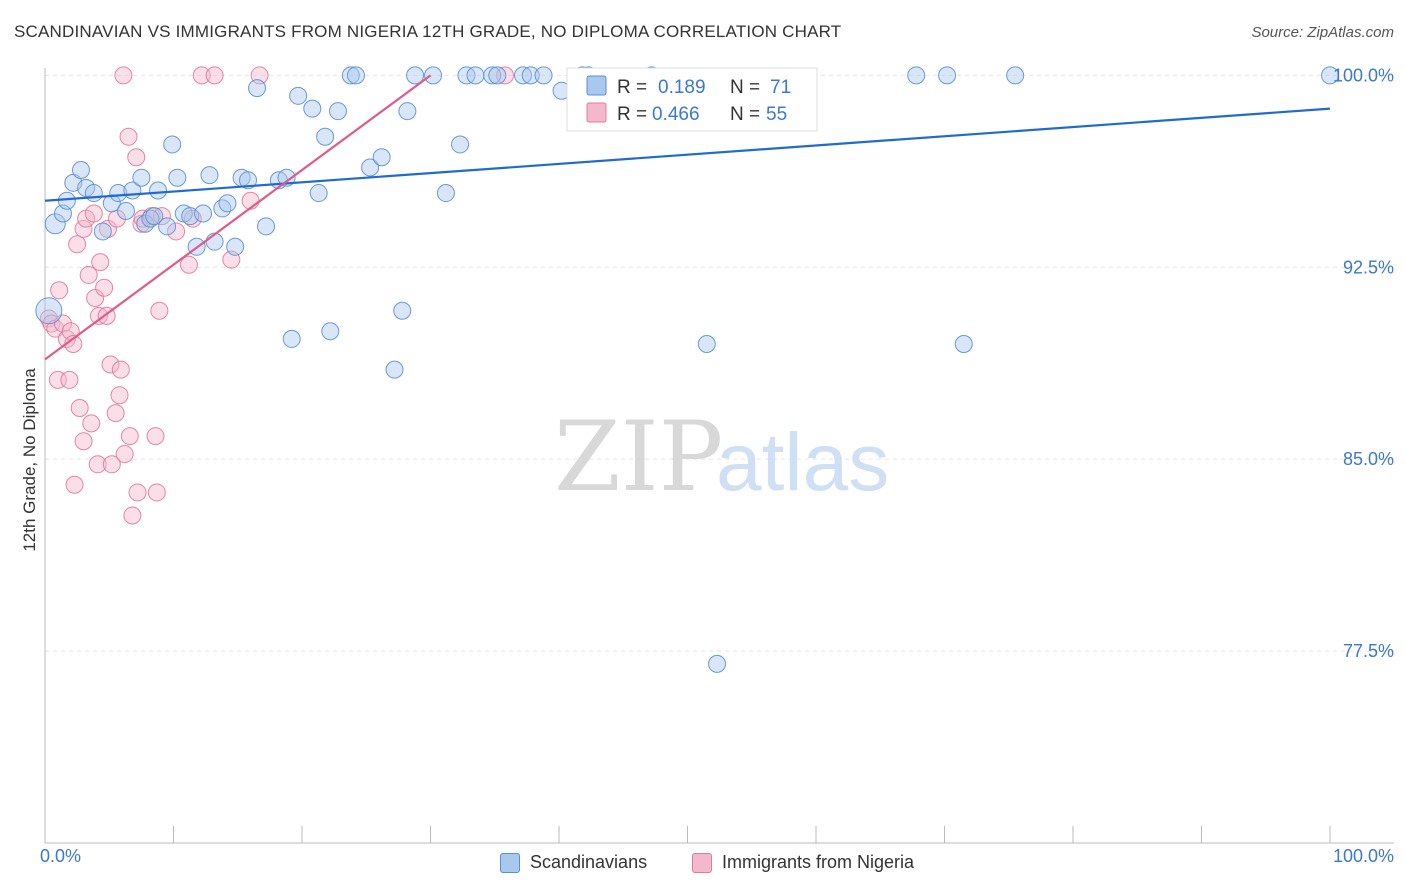 The height and width of the screenshot is (892, 1406). Describe the element at coordinates (632, 87) in the screenshot. I see `stats-r-label-blue: R =` at that location.